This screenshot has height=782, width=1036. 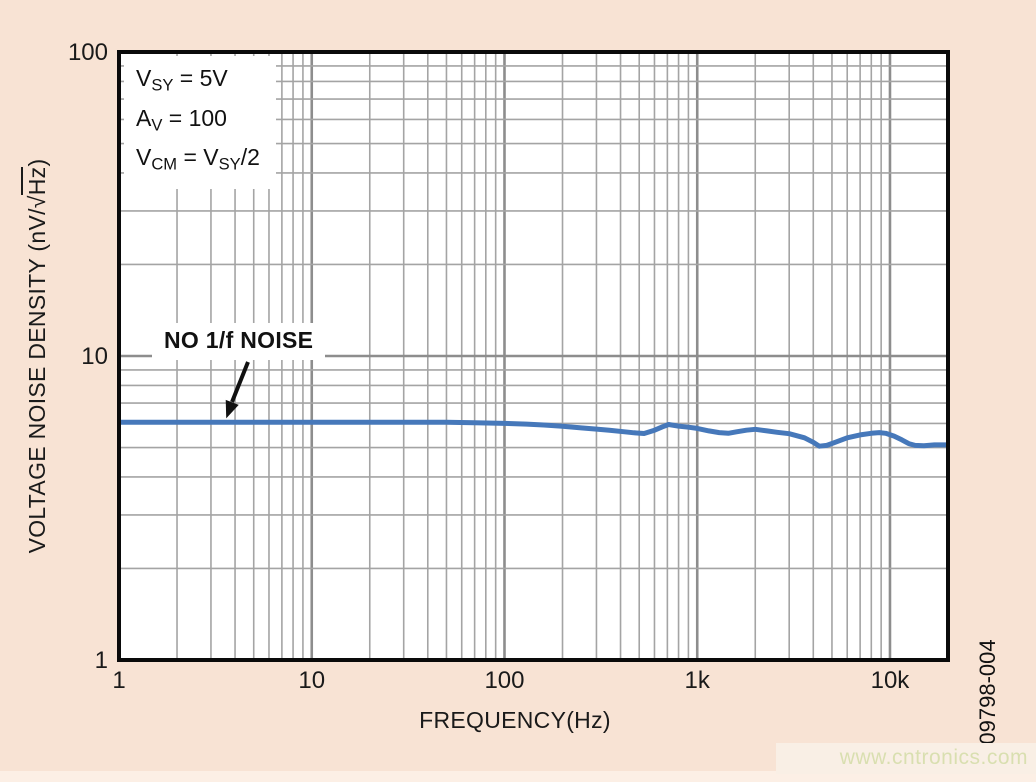 What do you see at coordinates (905, 758) in the screenshot?
I see `watermark: www.cntronics.com` at bounding box center [905, 758].